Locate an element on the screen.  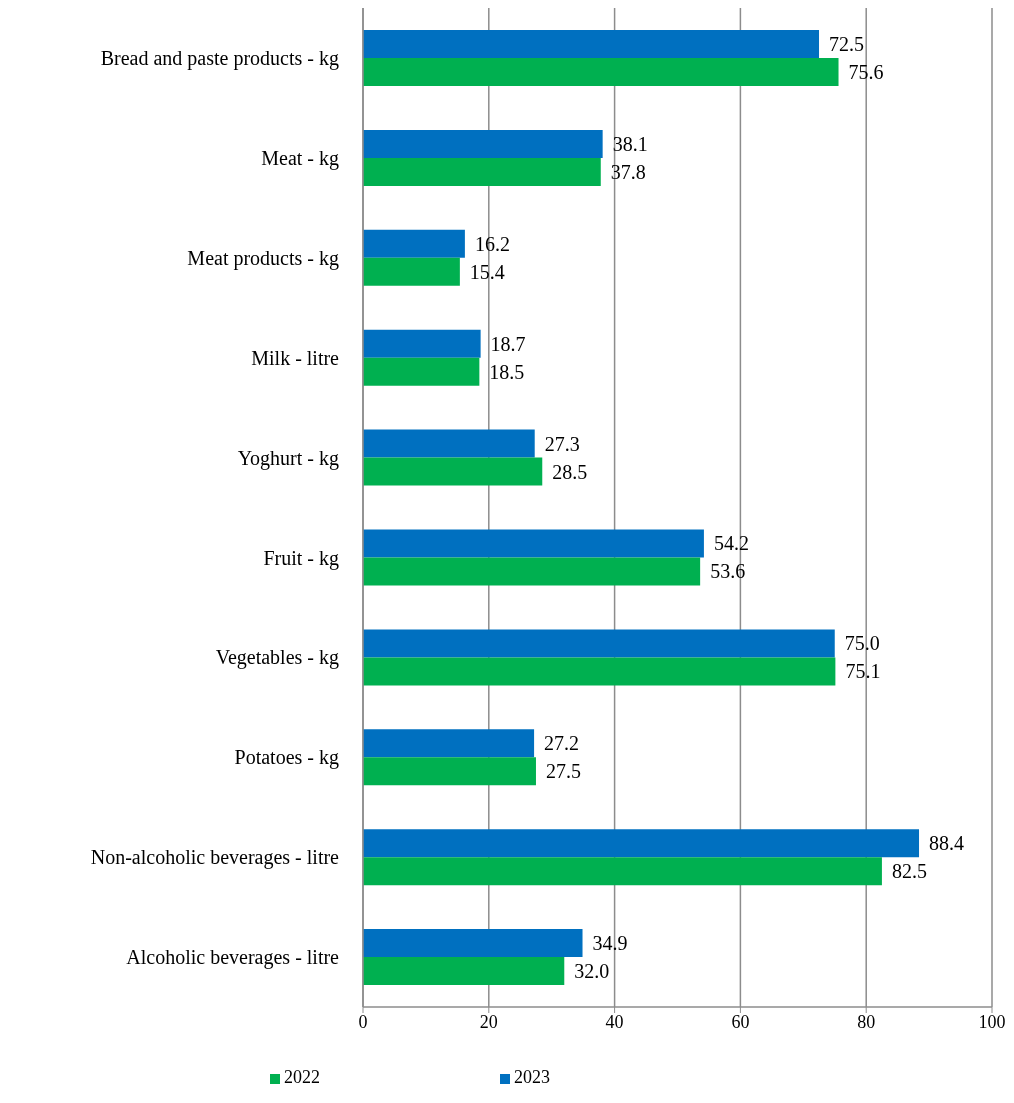
legend-label: 2023 is located at coordinates (532, 1077).